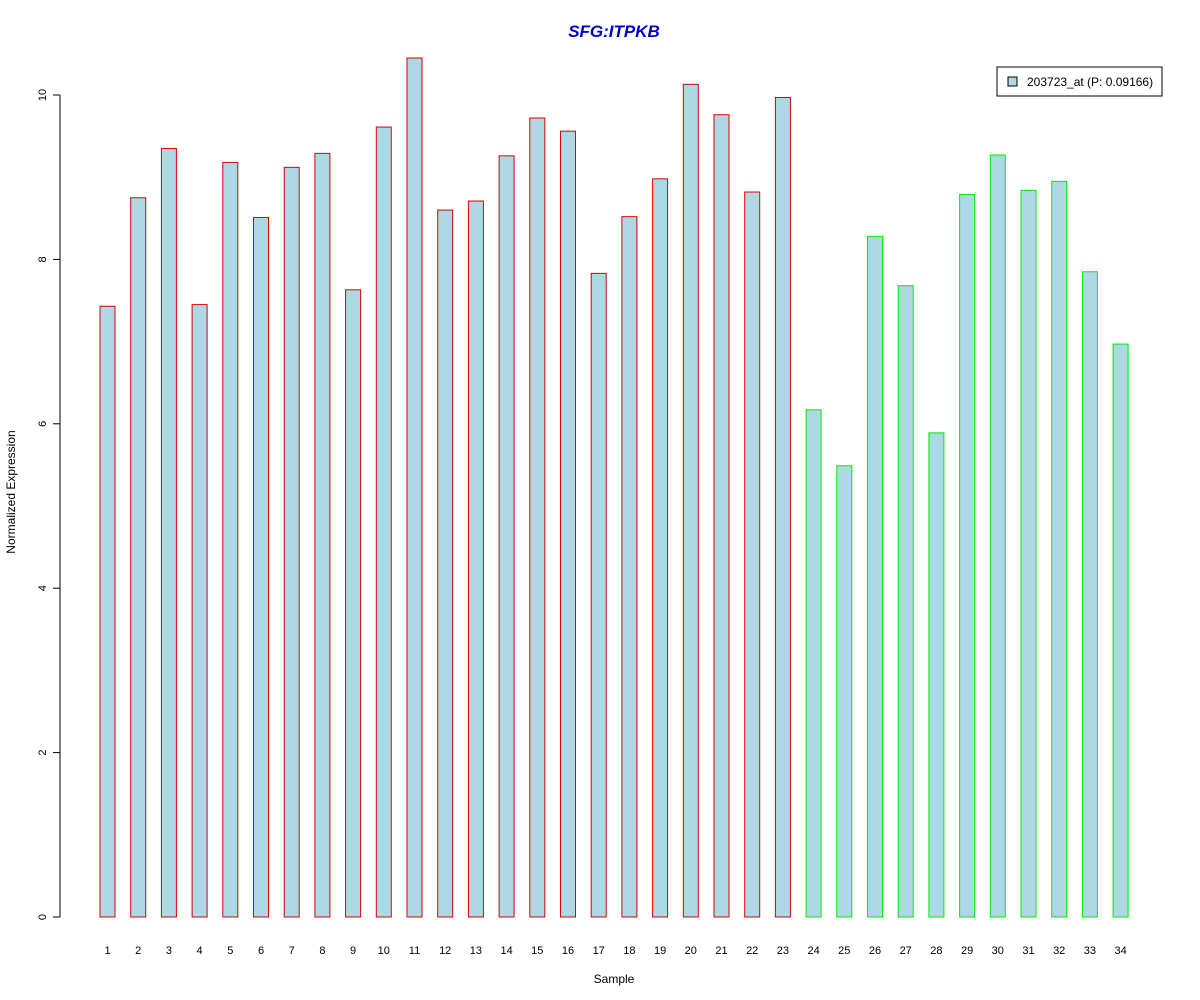 Image resolution: width=1200 pixels, height=1000 pixels. I want to click on x-tick-label: 17, so click(599, 951).